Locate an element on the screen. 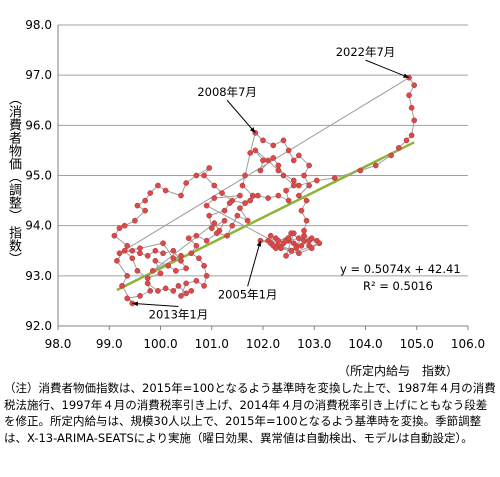  x-tick-label: 106.0 is located at coordinates (468, 344).